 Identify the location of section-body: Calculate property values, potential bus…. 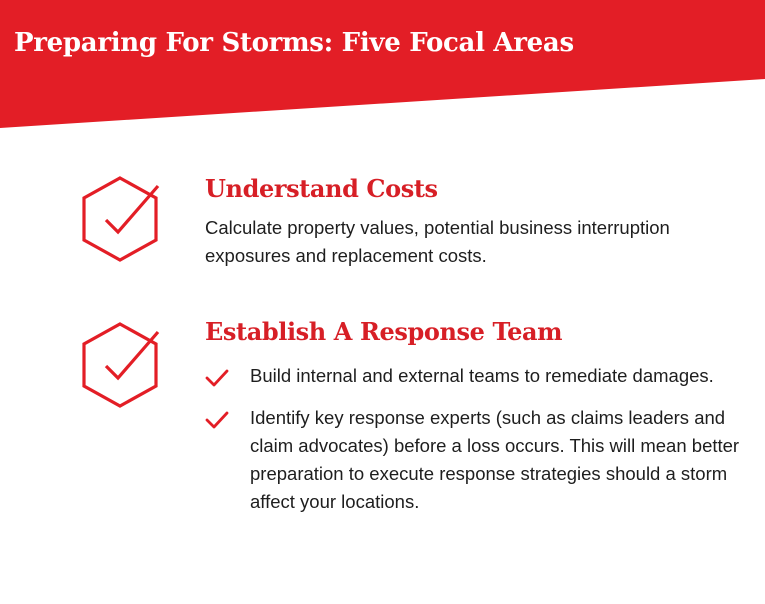
(437, 241).